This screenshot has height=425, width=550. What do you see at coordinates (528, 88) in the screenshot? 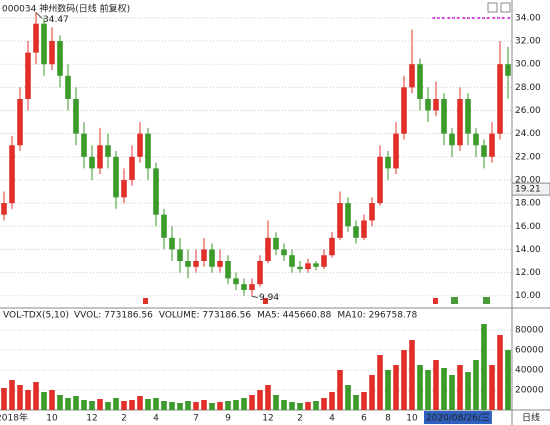
I see `y-tick-label: 28.00` at bounding box center [528, 88].